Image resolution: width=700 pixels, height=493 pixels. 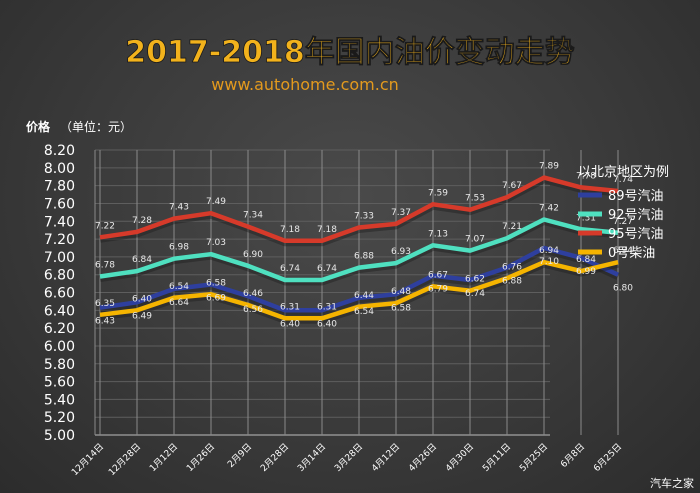 What do you see at coordinates (305, 84) in the screenshot?
I see `chart-subtitle: www.autohome.com.cn` at bounding box center [305, 84].